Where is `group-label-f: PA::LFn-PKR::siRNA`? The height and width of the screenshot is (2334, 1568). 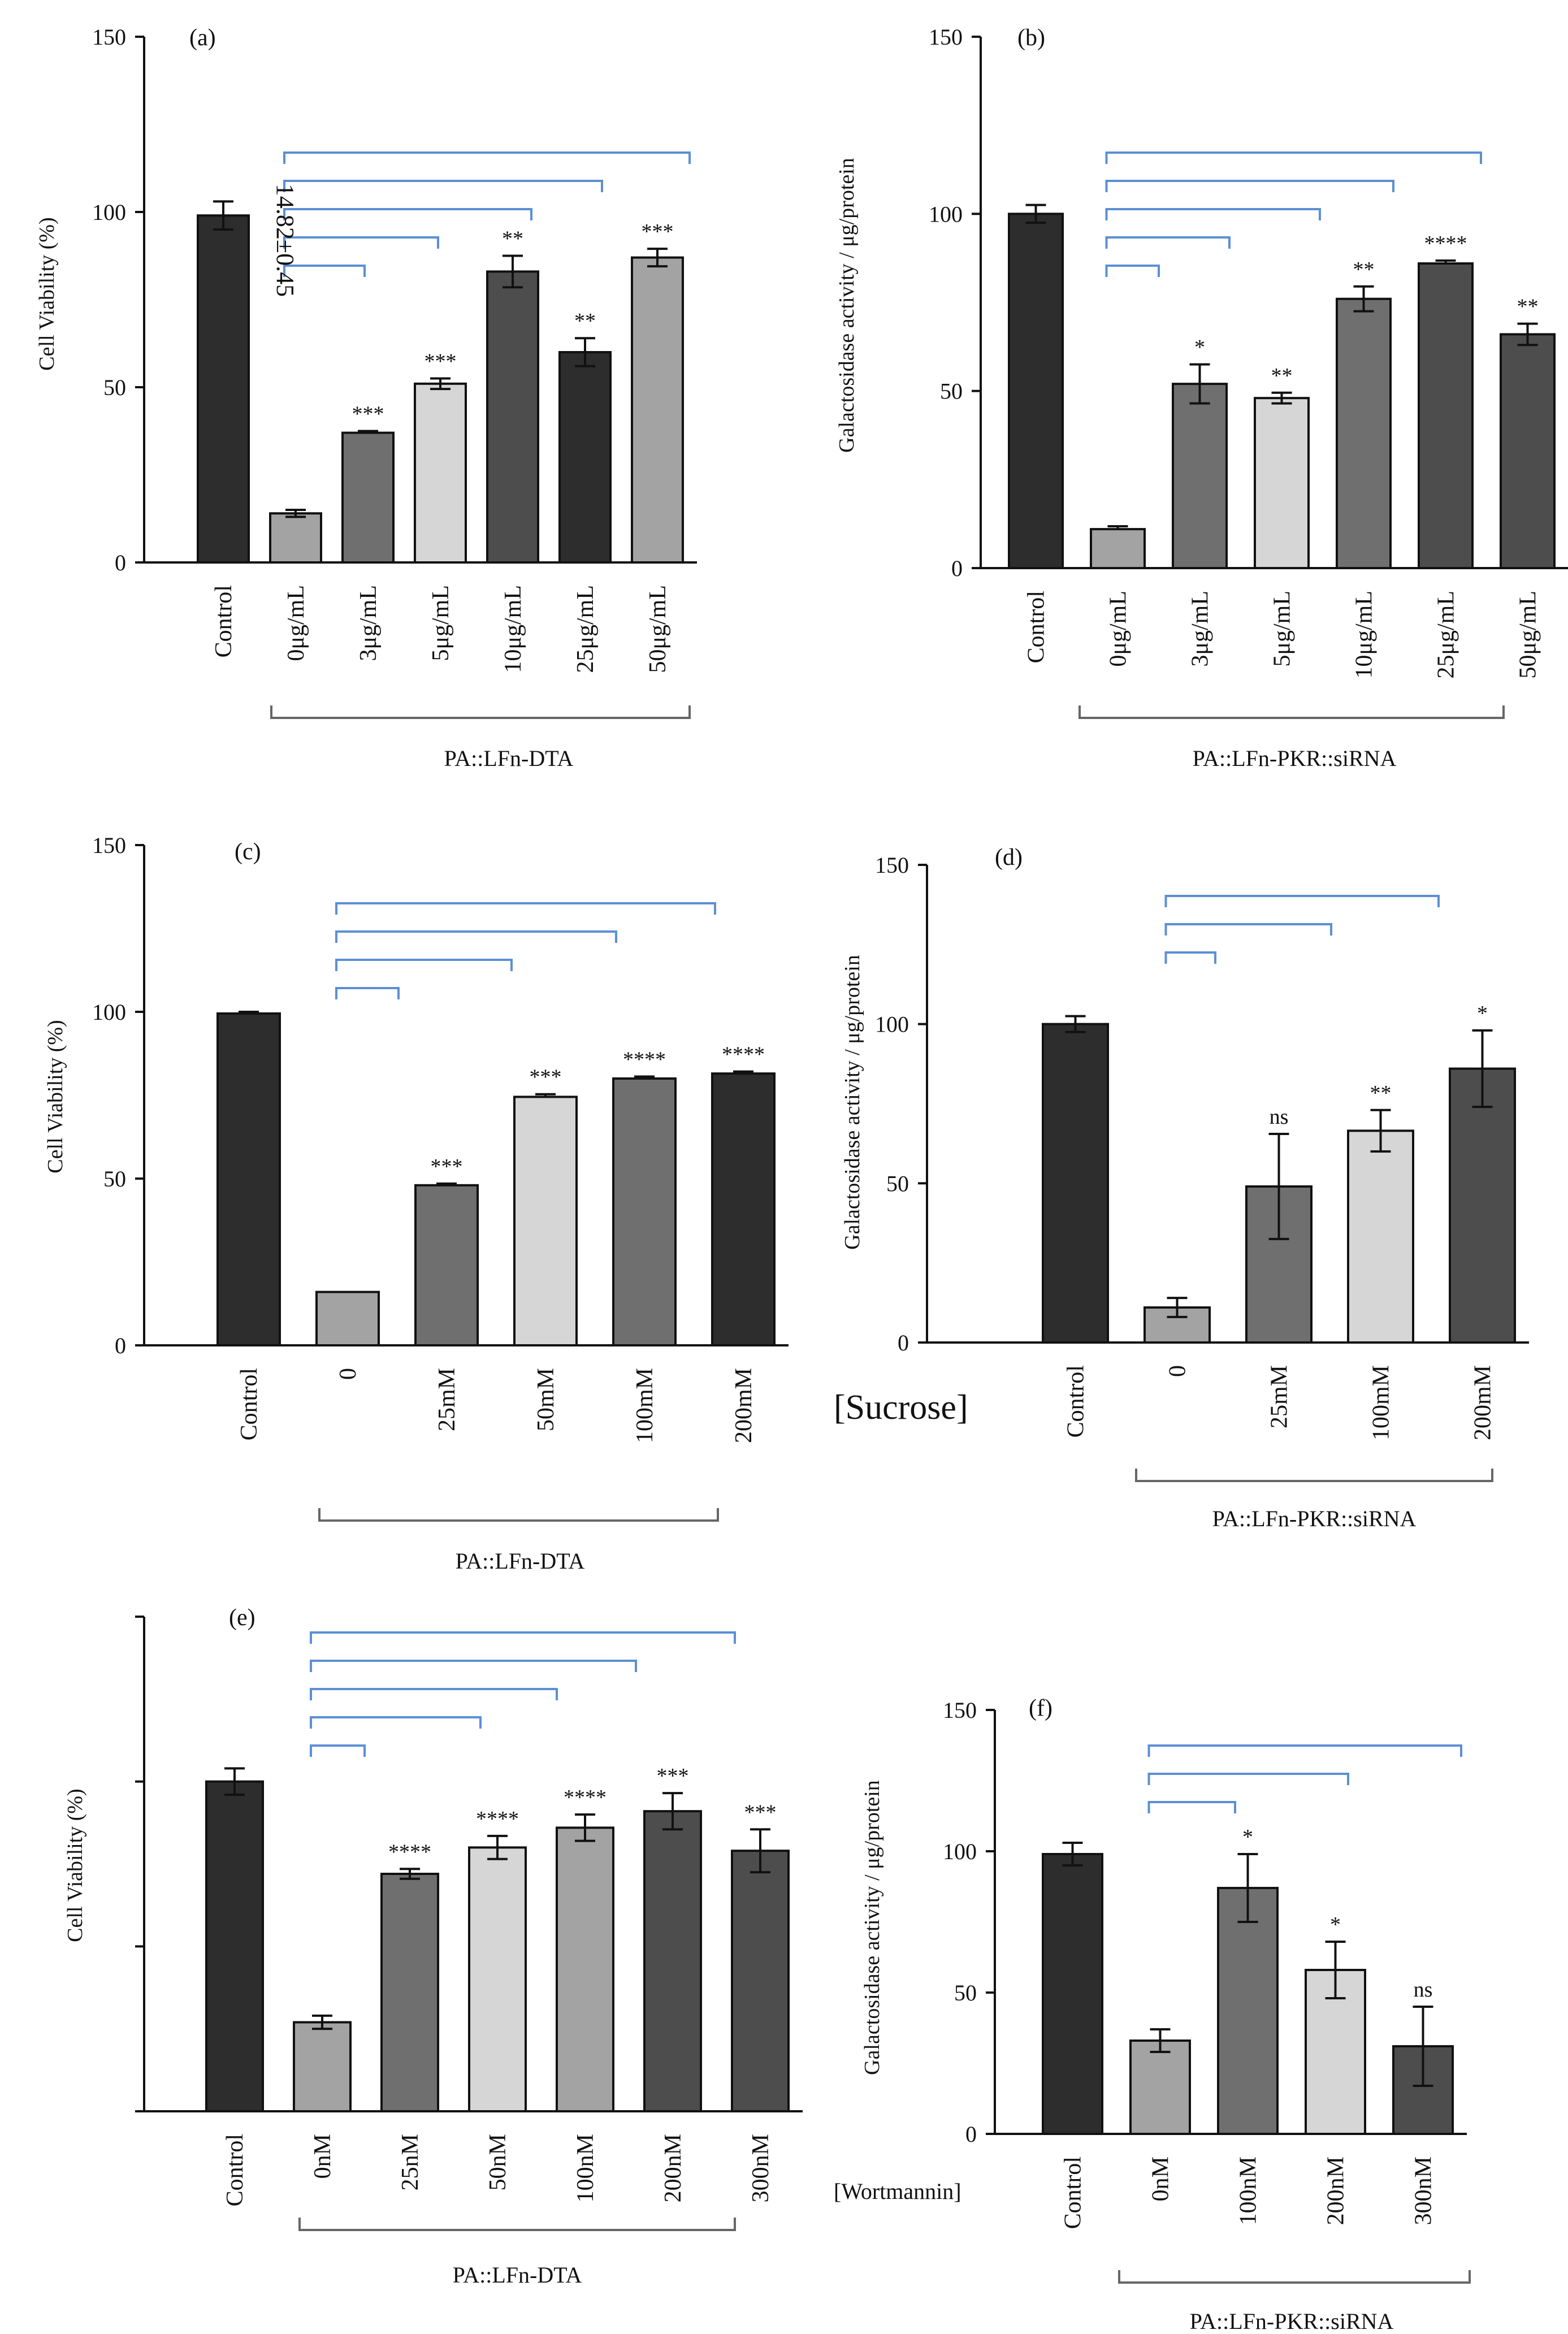 group-label-f: PA::LFn-PKR::siRNA is located at coordinates (1292, 2322).